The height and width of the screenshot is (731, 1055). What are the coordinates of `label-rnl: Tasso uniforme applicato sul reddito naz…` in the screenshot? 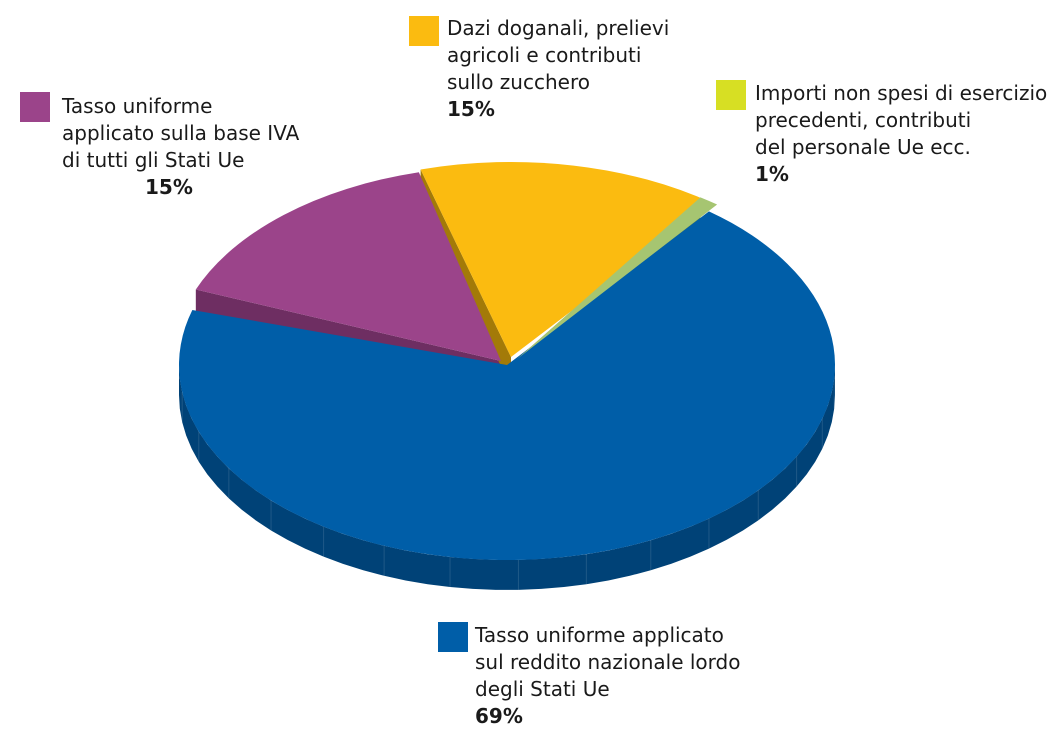 It's located at (607, 676).